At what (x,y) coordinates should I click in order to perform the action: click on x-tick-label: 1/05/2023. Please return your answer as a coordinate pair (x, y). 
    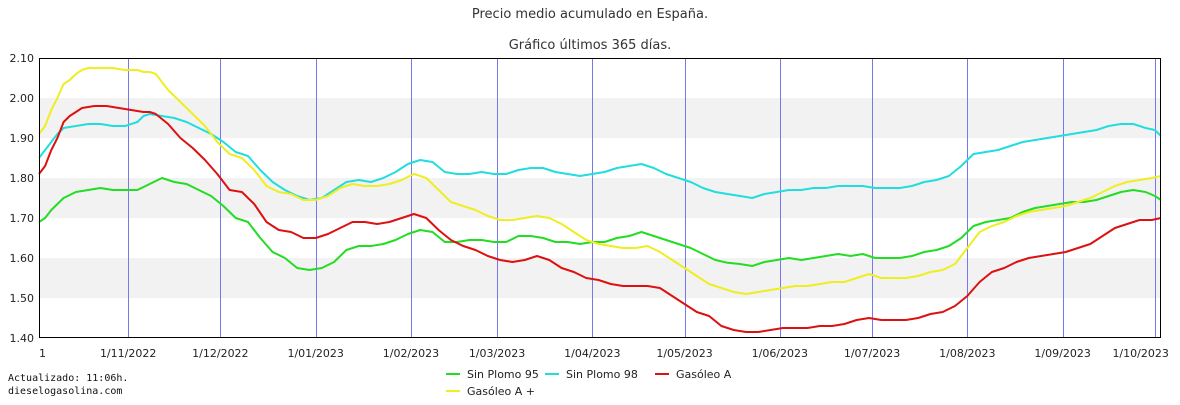
    Looking at the image, I should click on (684, 353).